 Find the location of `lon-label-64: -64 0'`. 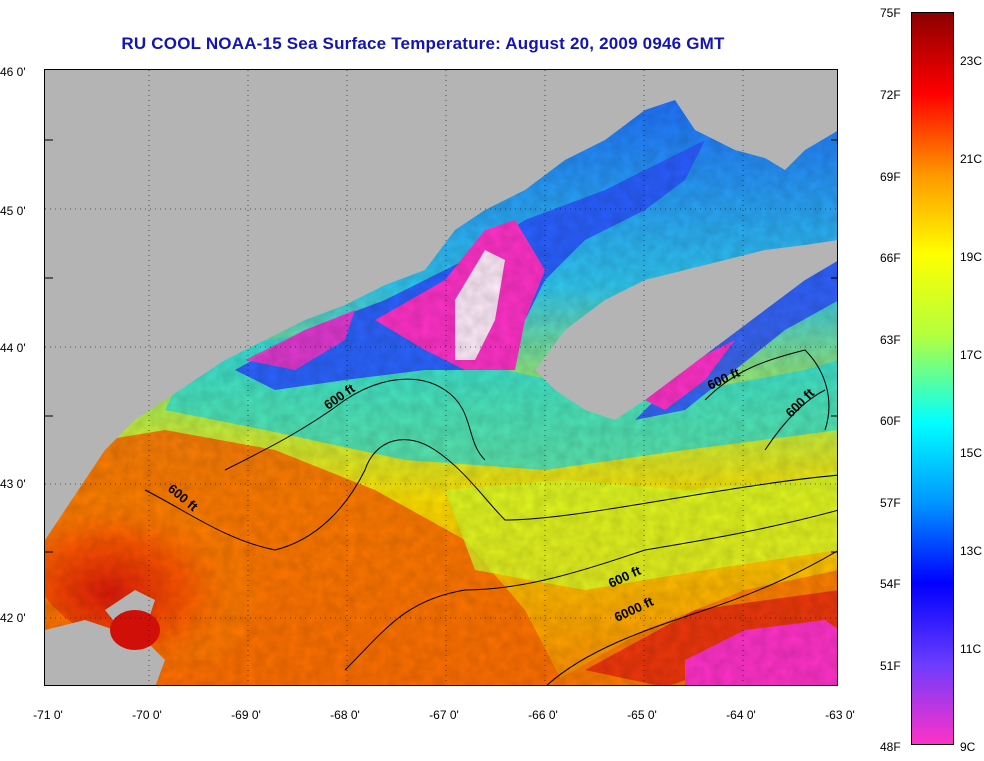

lon-label-64: -64 0' is located at coordinates (741, 715).